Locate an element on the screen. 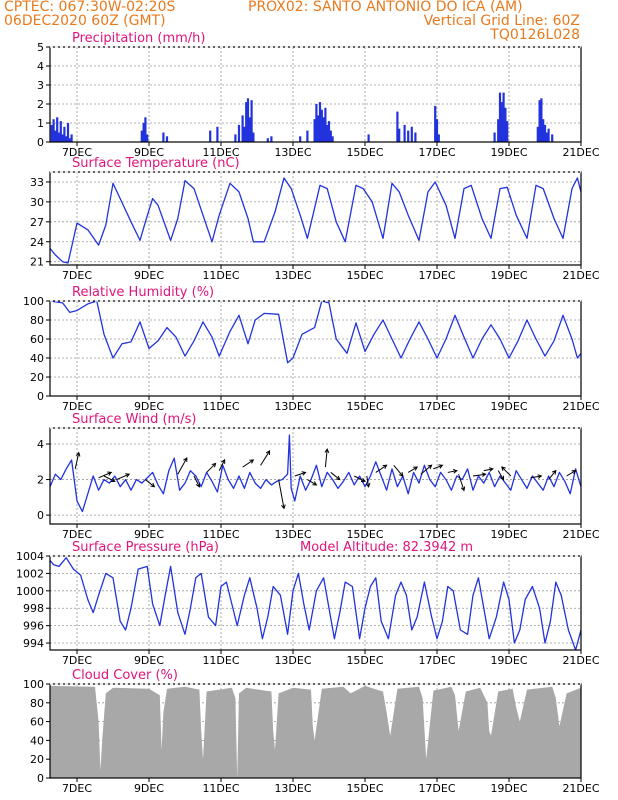 The width and height of the screenshot is (618, 800). header-model: TQ0126L028 is located at coordinates (535, 35).